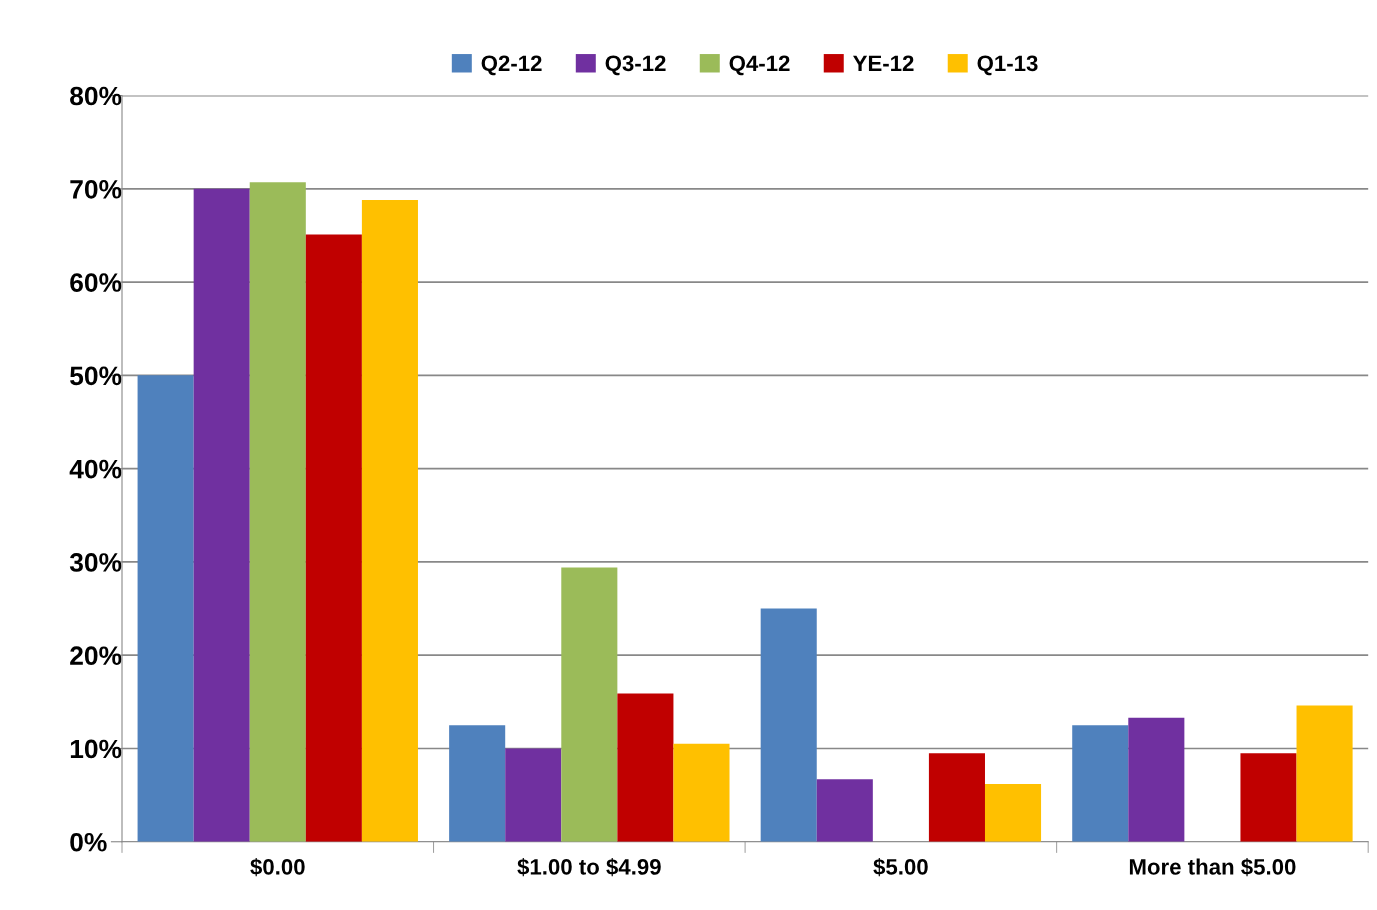  Describe the element at coordinates (96, 749) in the screenshot. I see `y-tick-label: 10%` at that location.